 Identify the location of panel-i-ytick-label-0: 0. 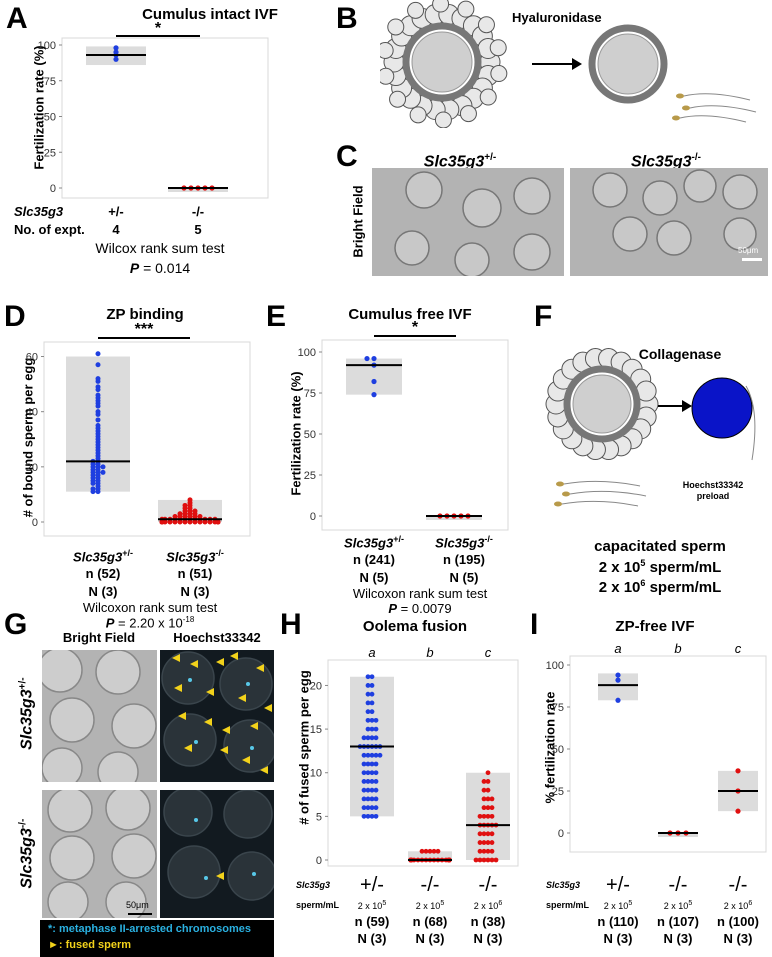
(561, 834).